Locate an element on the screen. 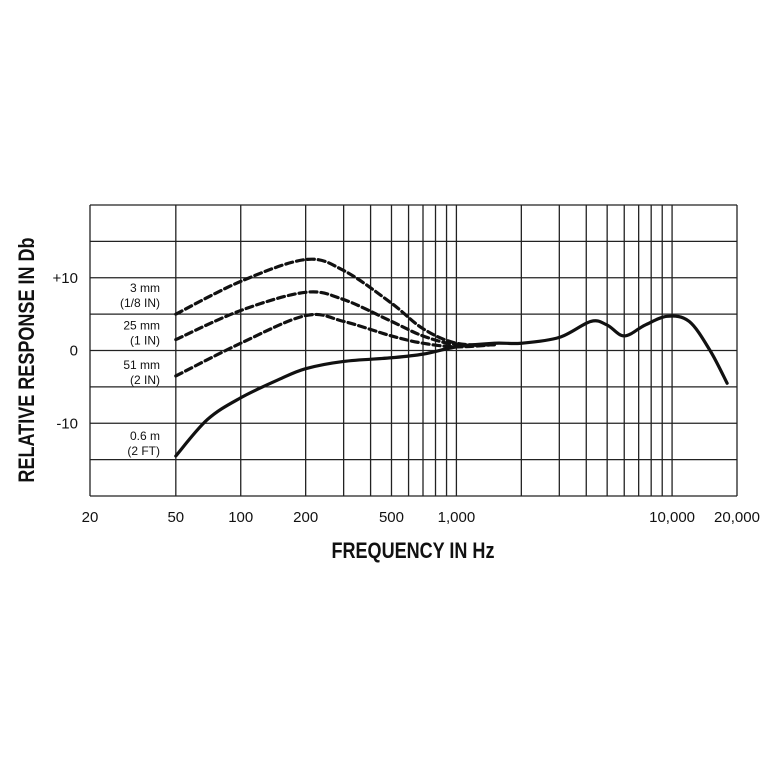 This screenshot has height=768, width=768. x-tick-label: 200 is located at coordinates (305, 517).